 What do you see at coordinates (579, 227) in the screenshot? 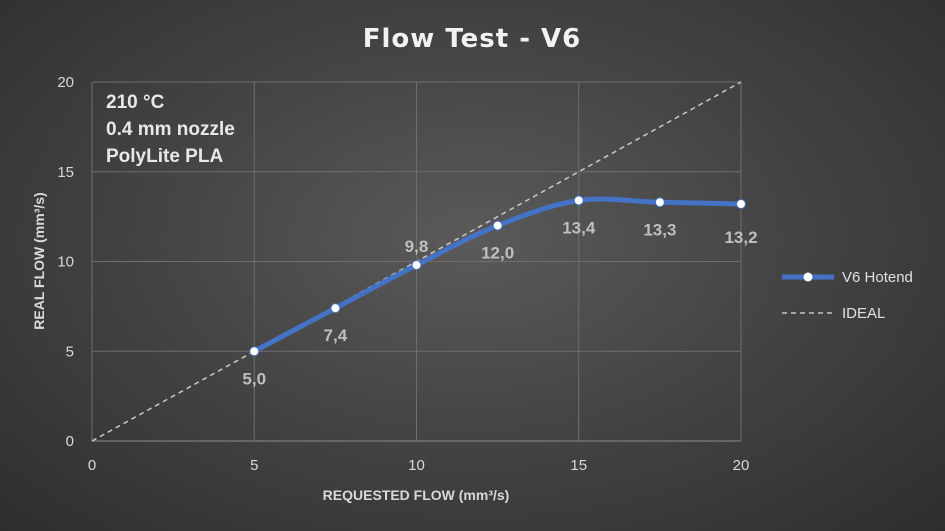
I see `data-label: 13,4` at bounding box center [579, 227].